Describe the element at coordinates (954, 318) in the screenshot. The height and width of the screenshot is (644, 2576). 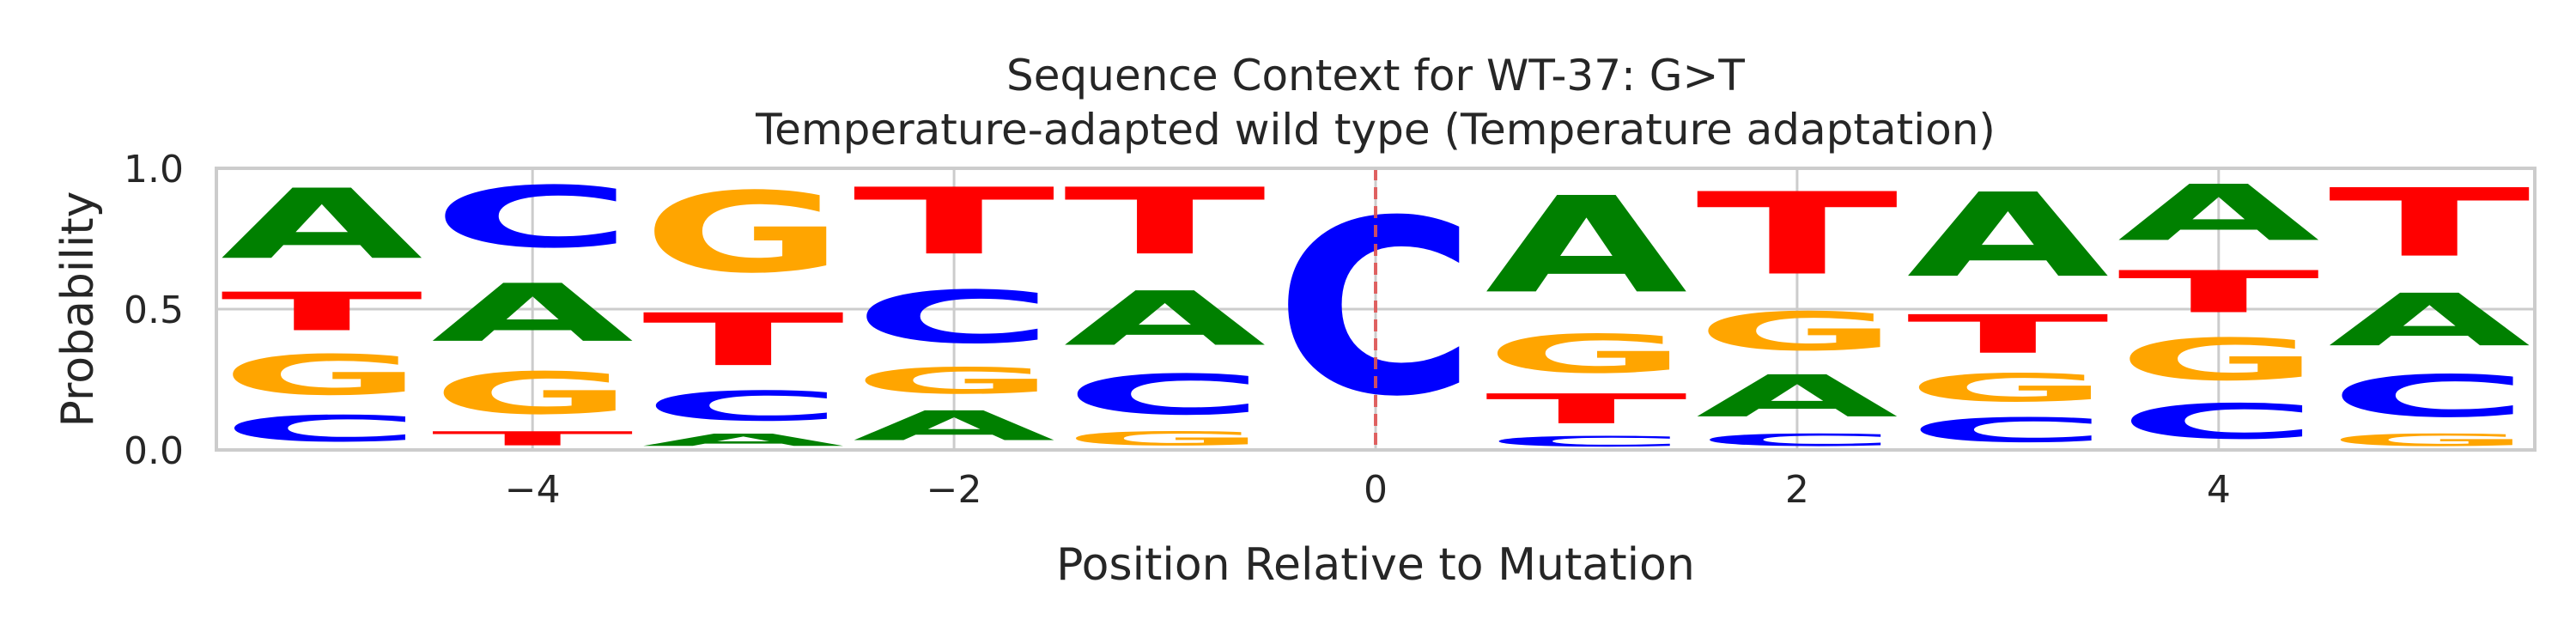
I see `logo-letter-C-pos--2: C` at that location.